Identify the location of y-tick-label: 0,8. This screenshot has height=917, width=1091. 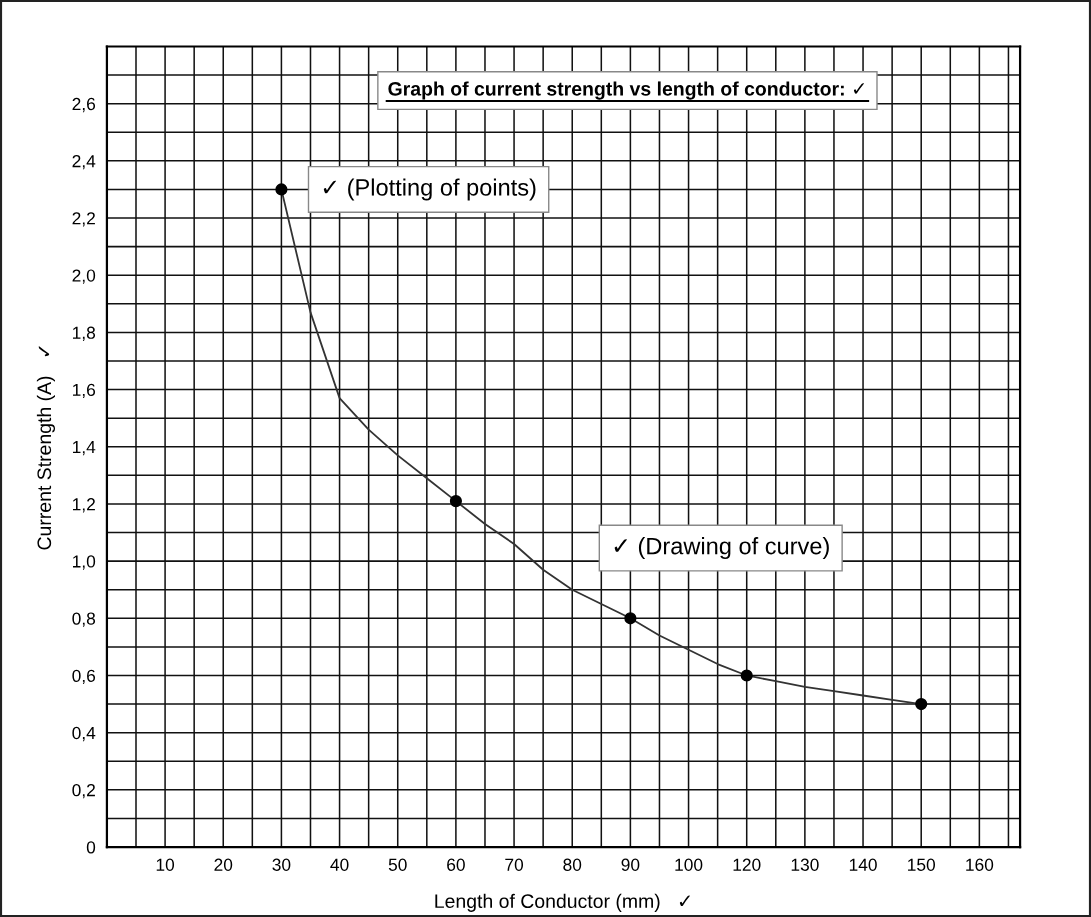
(84, 619).